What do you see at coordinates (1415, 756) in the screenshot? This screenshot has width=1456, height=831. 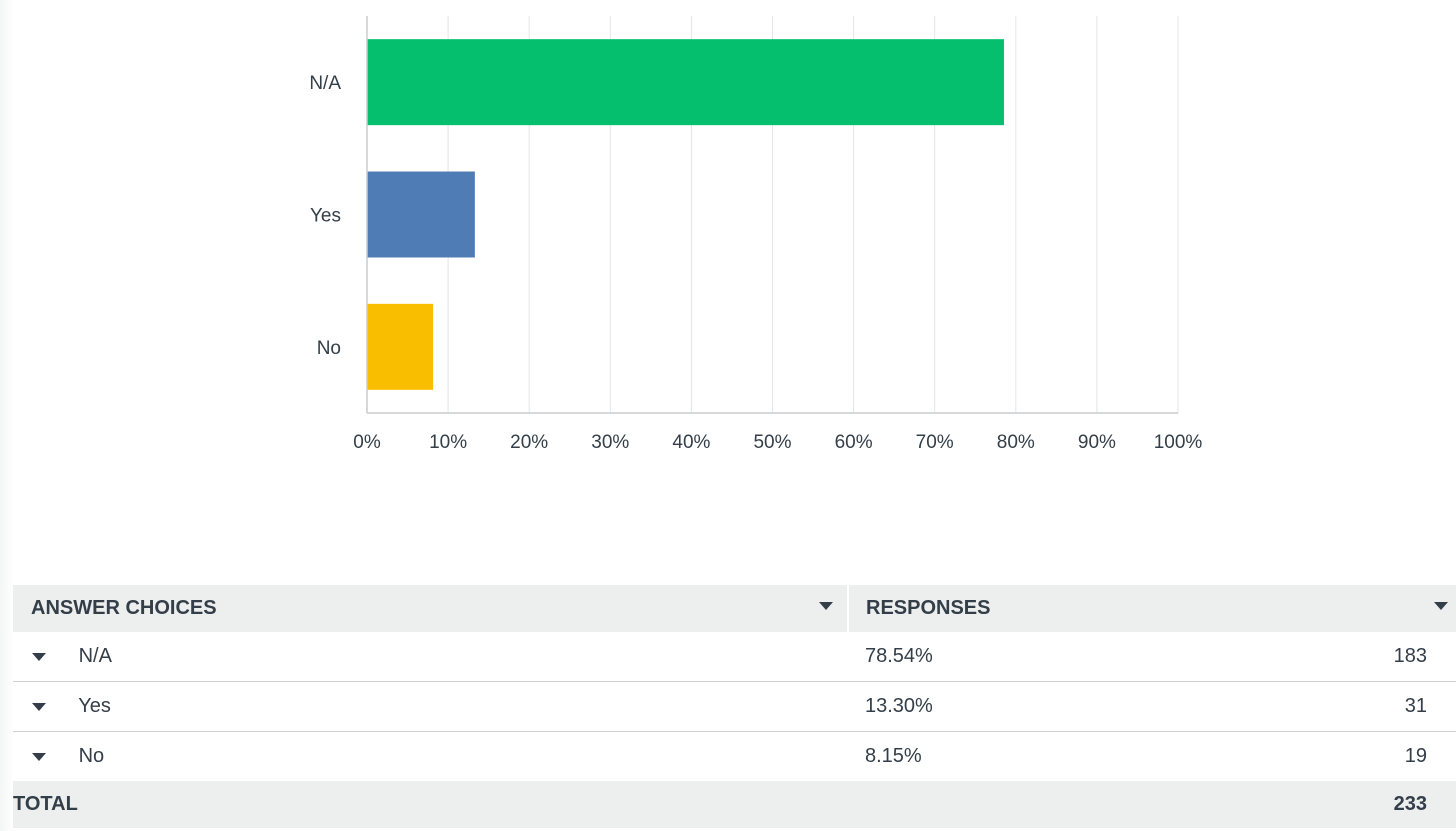 I see `response-count: 19` at bounding box center [1415, 756].